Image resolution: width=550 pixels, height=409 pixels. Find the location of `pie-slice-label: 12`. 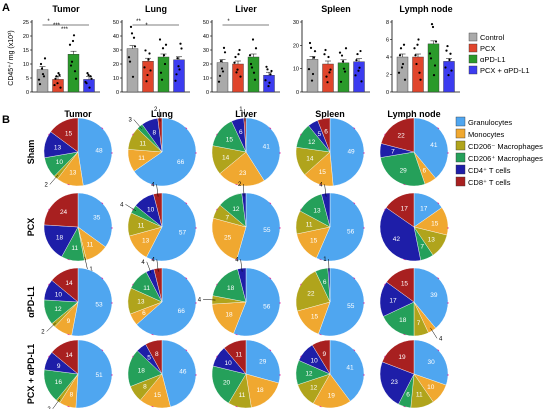

pie-slice-label: 12 is located at coordinates (309, 373).